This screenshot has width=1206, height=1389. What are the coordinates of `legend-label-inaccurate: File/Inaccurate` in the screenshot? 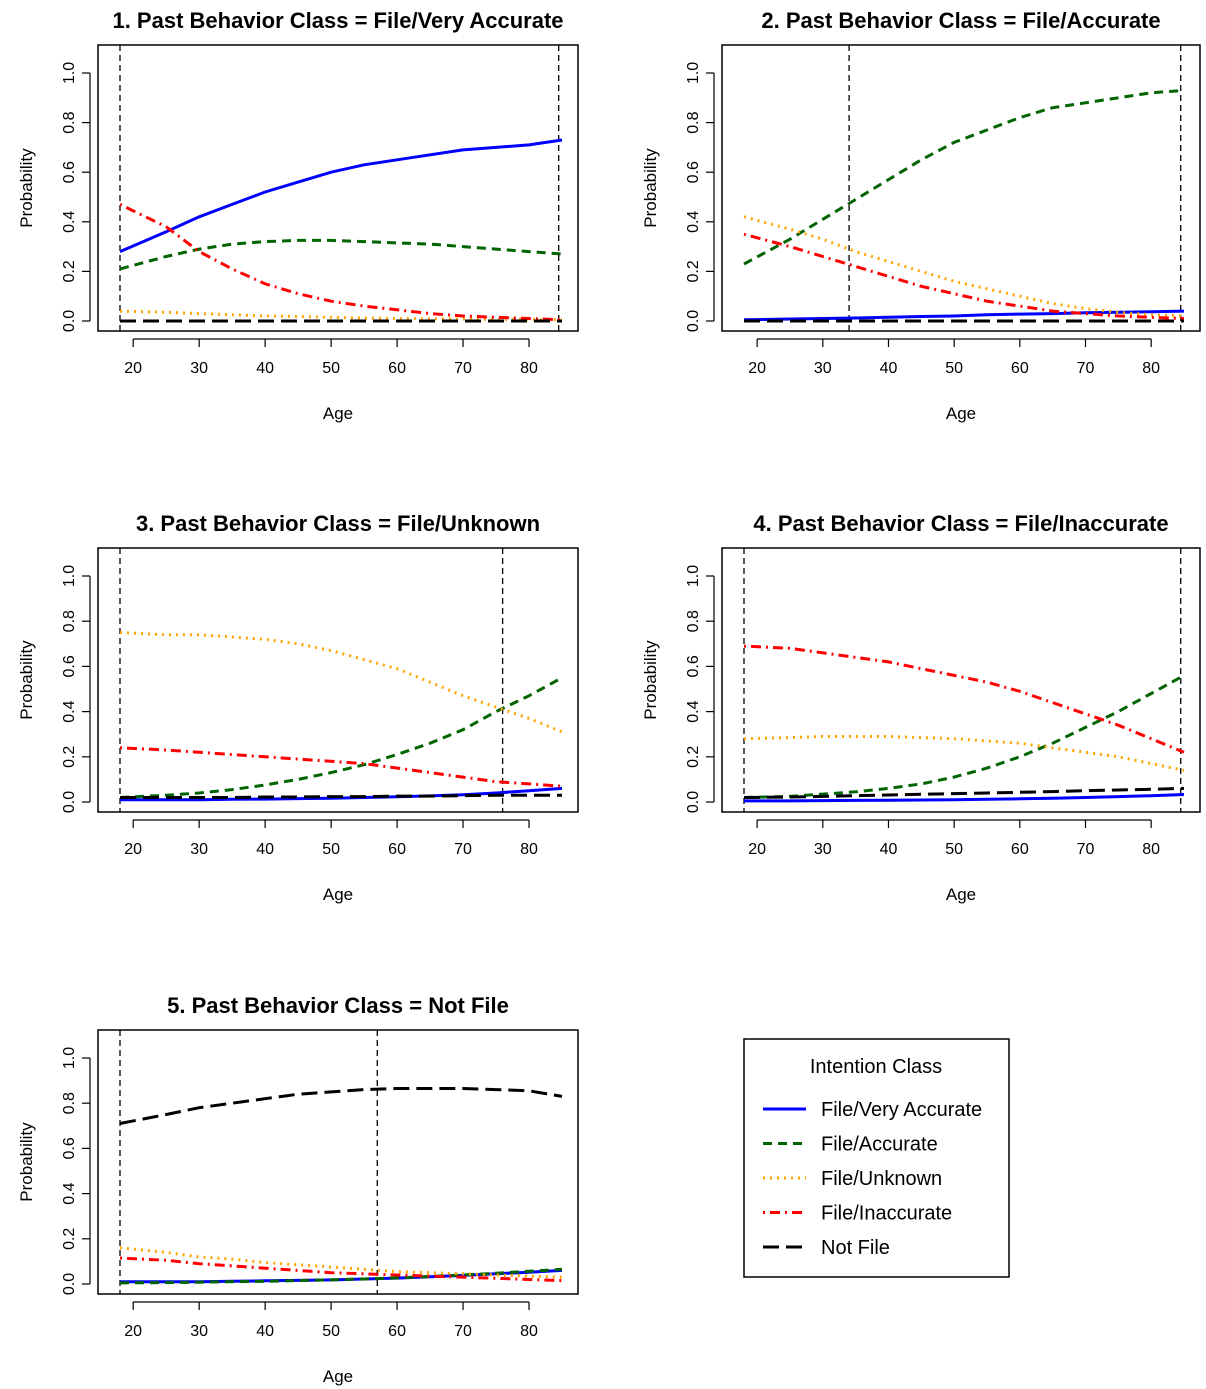 It's located at (886, 1214).